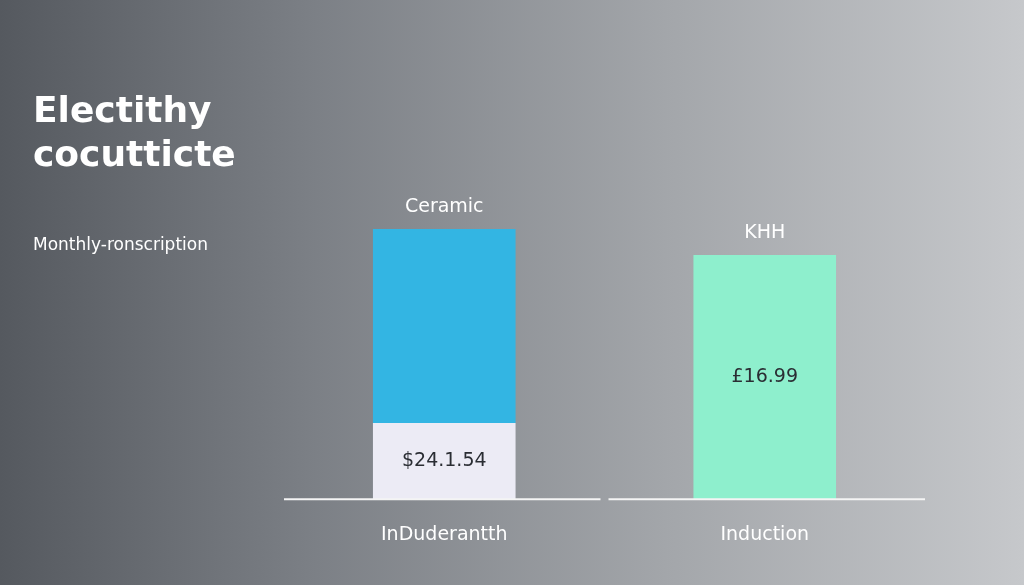 The height and width of the screenshot is (585, 1024). I want to click on chart-title: Electithy cocutticte, so click(135, 132).